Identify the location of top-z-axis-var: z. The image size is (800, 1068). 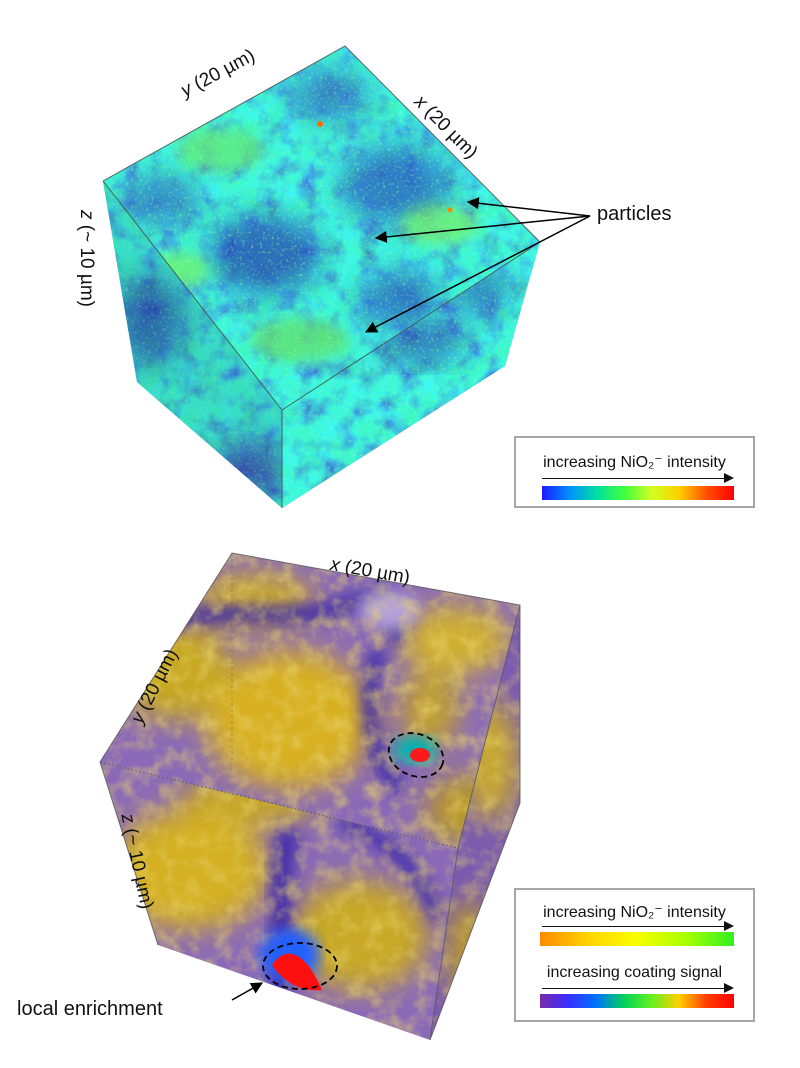
(86, 215).